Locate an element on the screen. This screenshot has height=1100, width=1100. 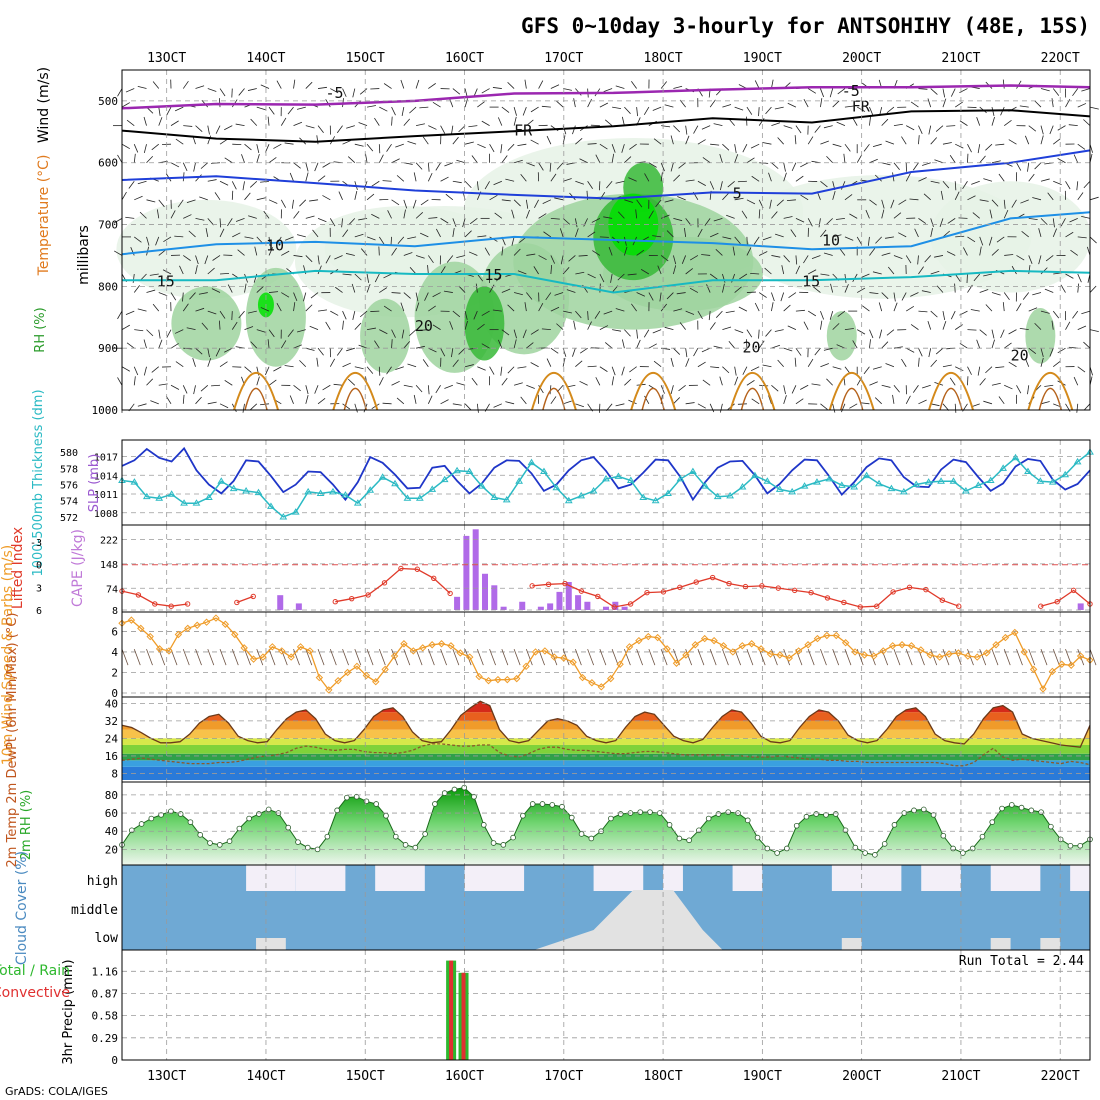
contour-label: 20 is located at coordinates (1020, 356).